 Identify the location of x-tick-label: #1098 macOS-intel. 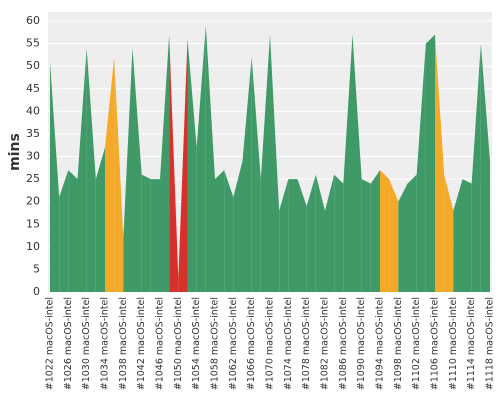
(398, 343).